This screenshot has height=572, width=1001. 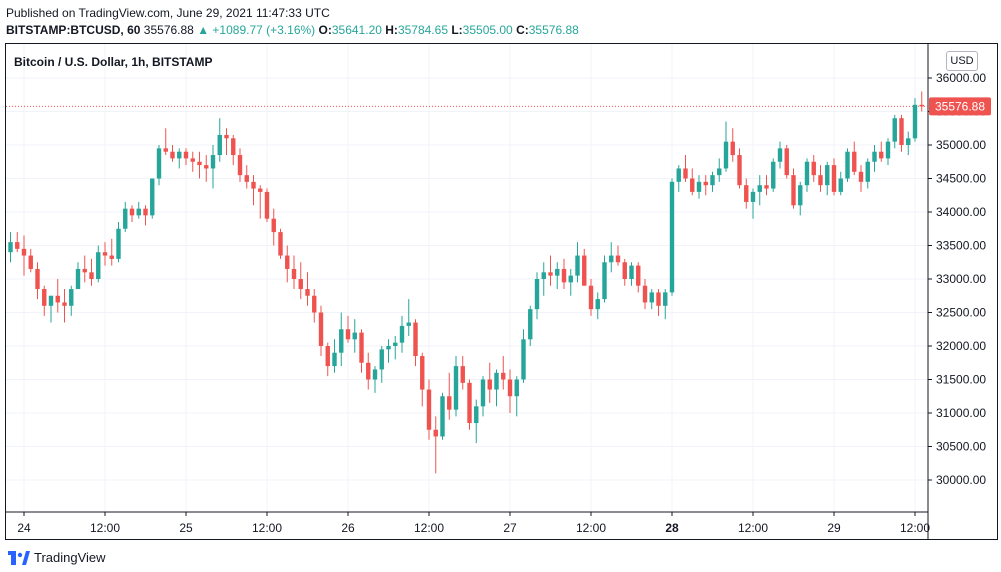 What do you see at coordinates (962, 61) in the screenshot?
I see `currency-button: USD` at bounding box center [962, 61].